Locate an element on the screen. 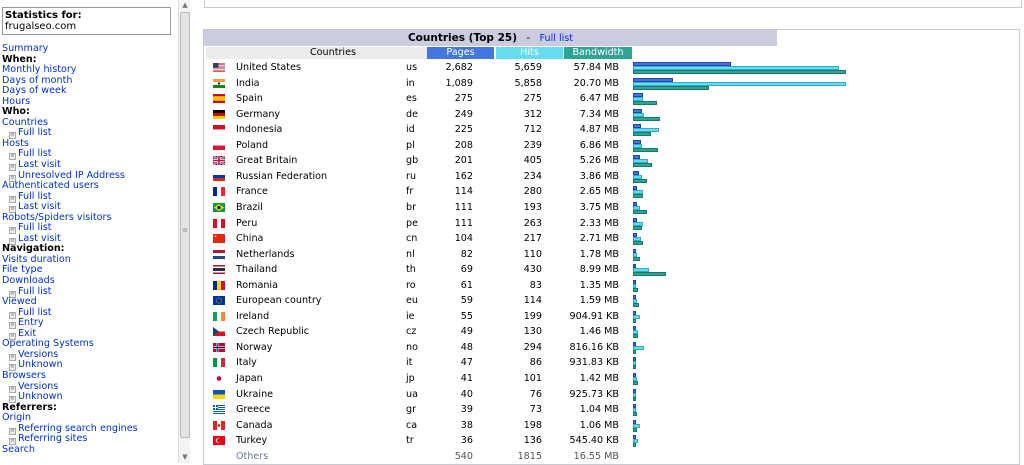 The height and width of the screenshot is (465, 1024). us-flag-icon is located at coordinates (219, 67).